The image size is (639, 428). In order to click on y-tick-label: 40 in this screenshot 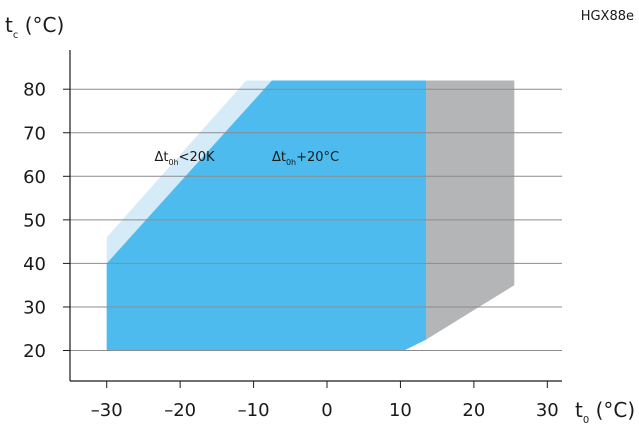, I will do `click(34, 264)`.